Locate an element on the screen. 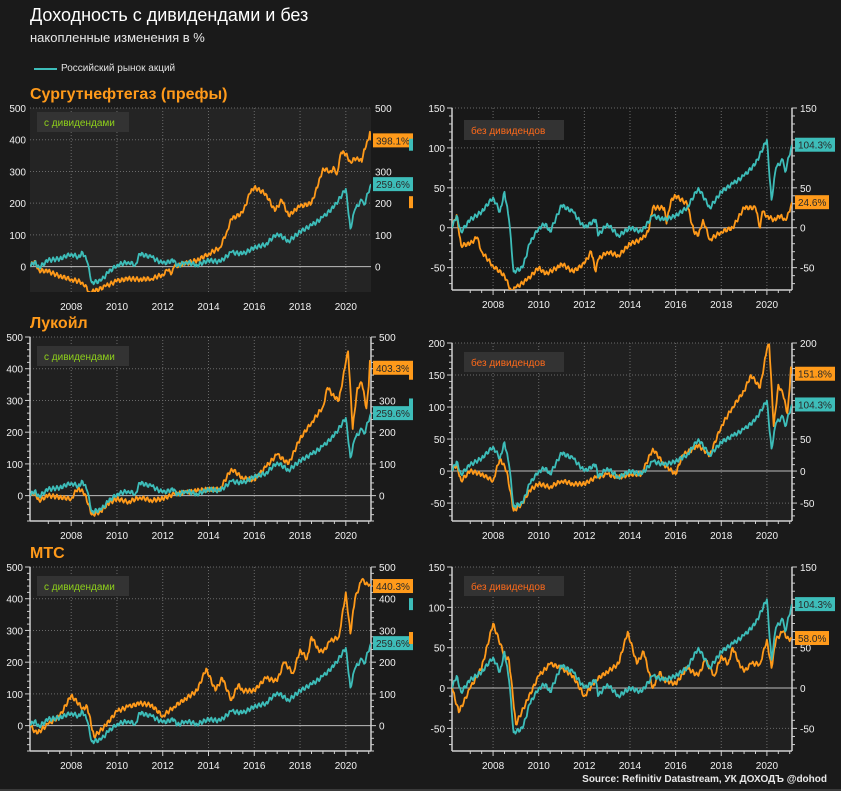 The height and width of the screenshot is (791, 841). y-tick-label-left: -50 is located at coordinates (438, 729).